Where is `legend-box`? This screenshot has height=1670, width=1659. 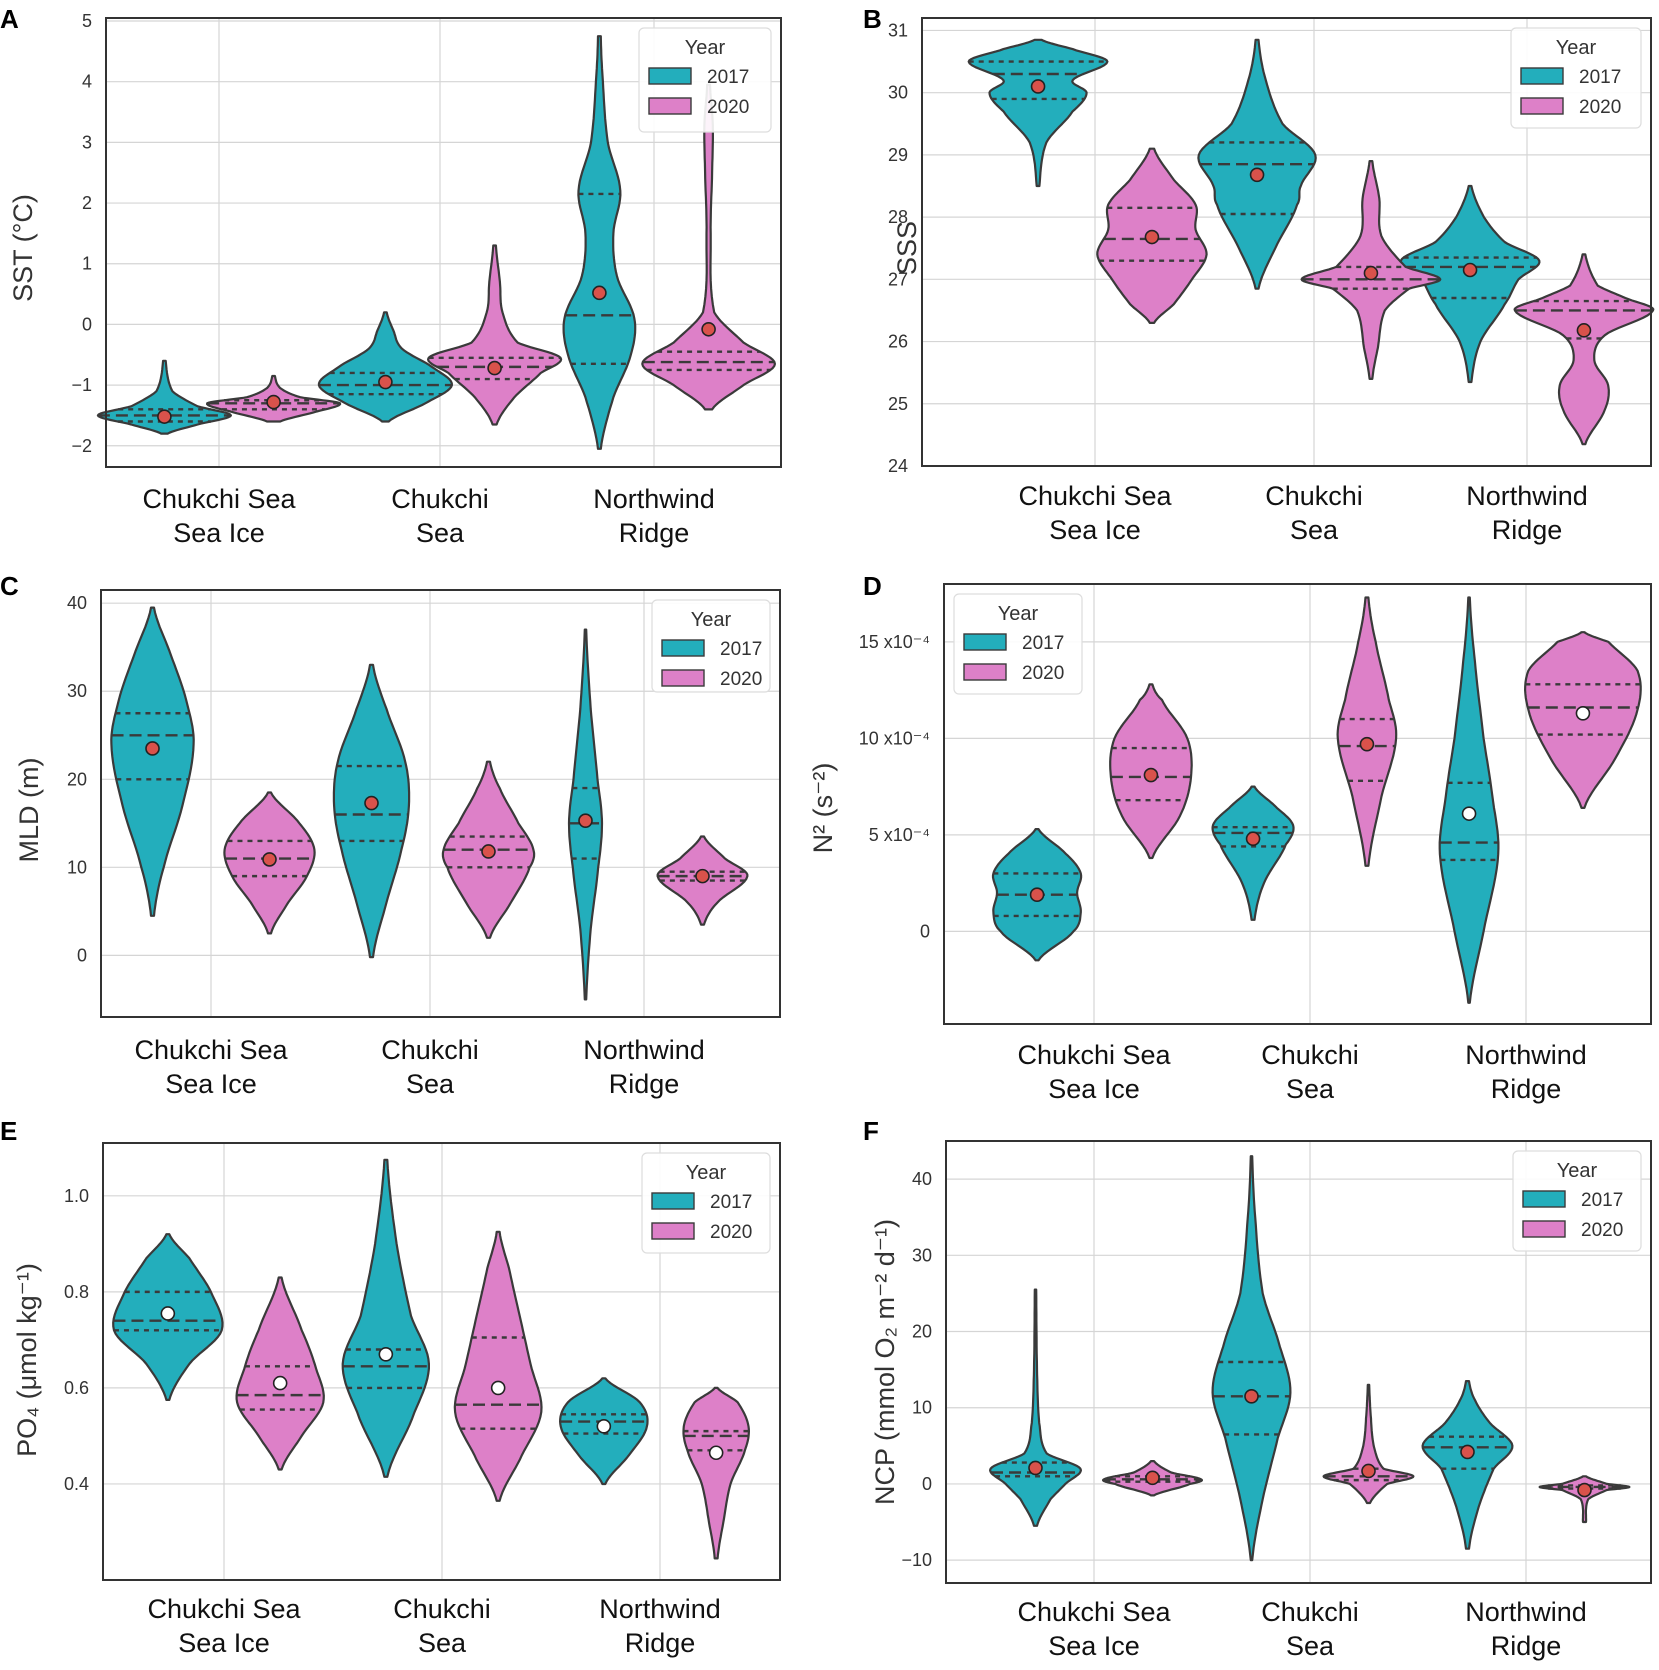 legend-box is located at coordinates (711, 646).